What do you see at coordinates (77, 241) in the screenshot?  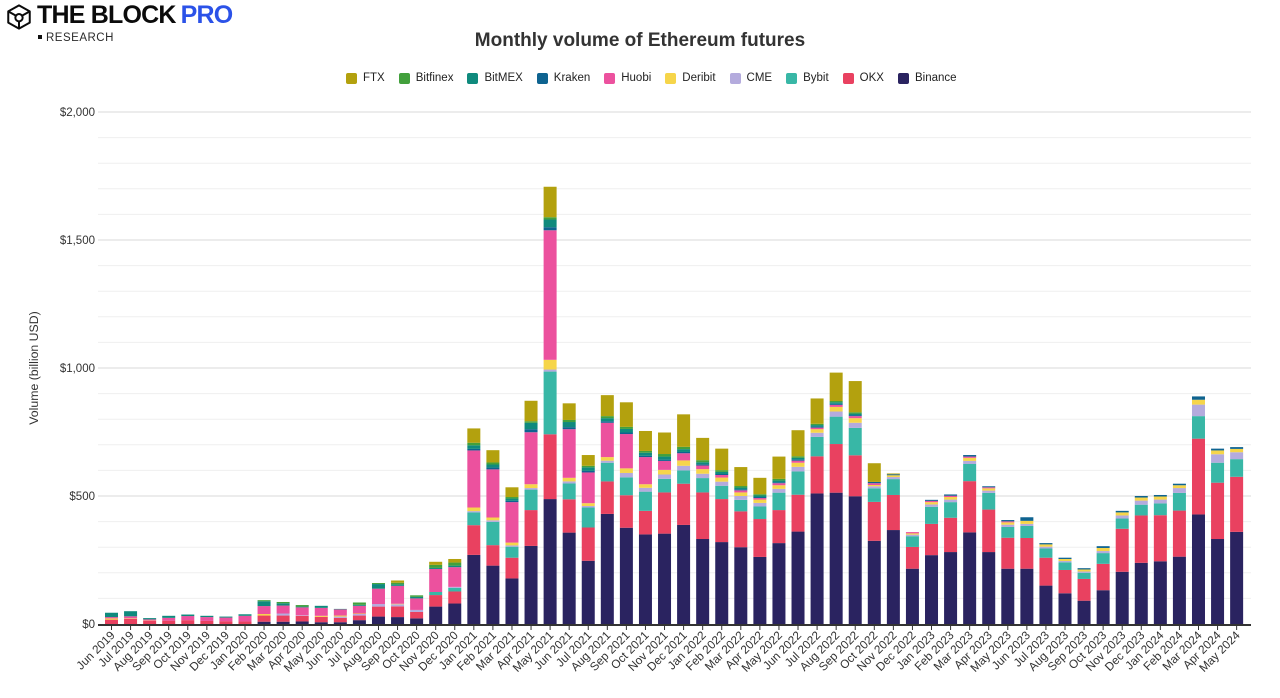 I see `svg-text: $1,500` at bounding box center [77, 241].